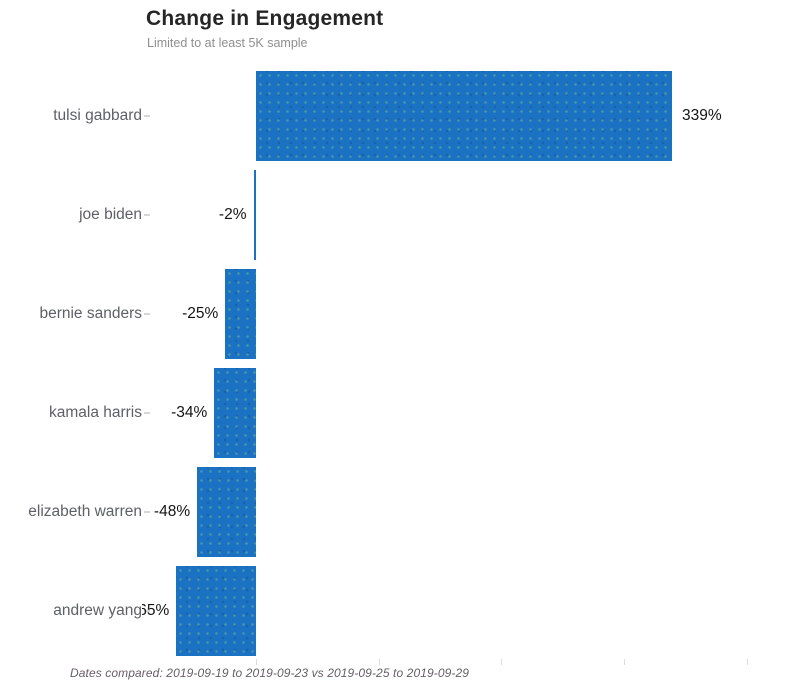 Image resolution: width=800 pixels, height=700 pixels. Describe the element at coordinates (172, 511) in the screenshot. I see `value-label: -48%` at that location.